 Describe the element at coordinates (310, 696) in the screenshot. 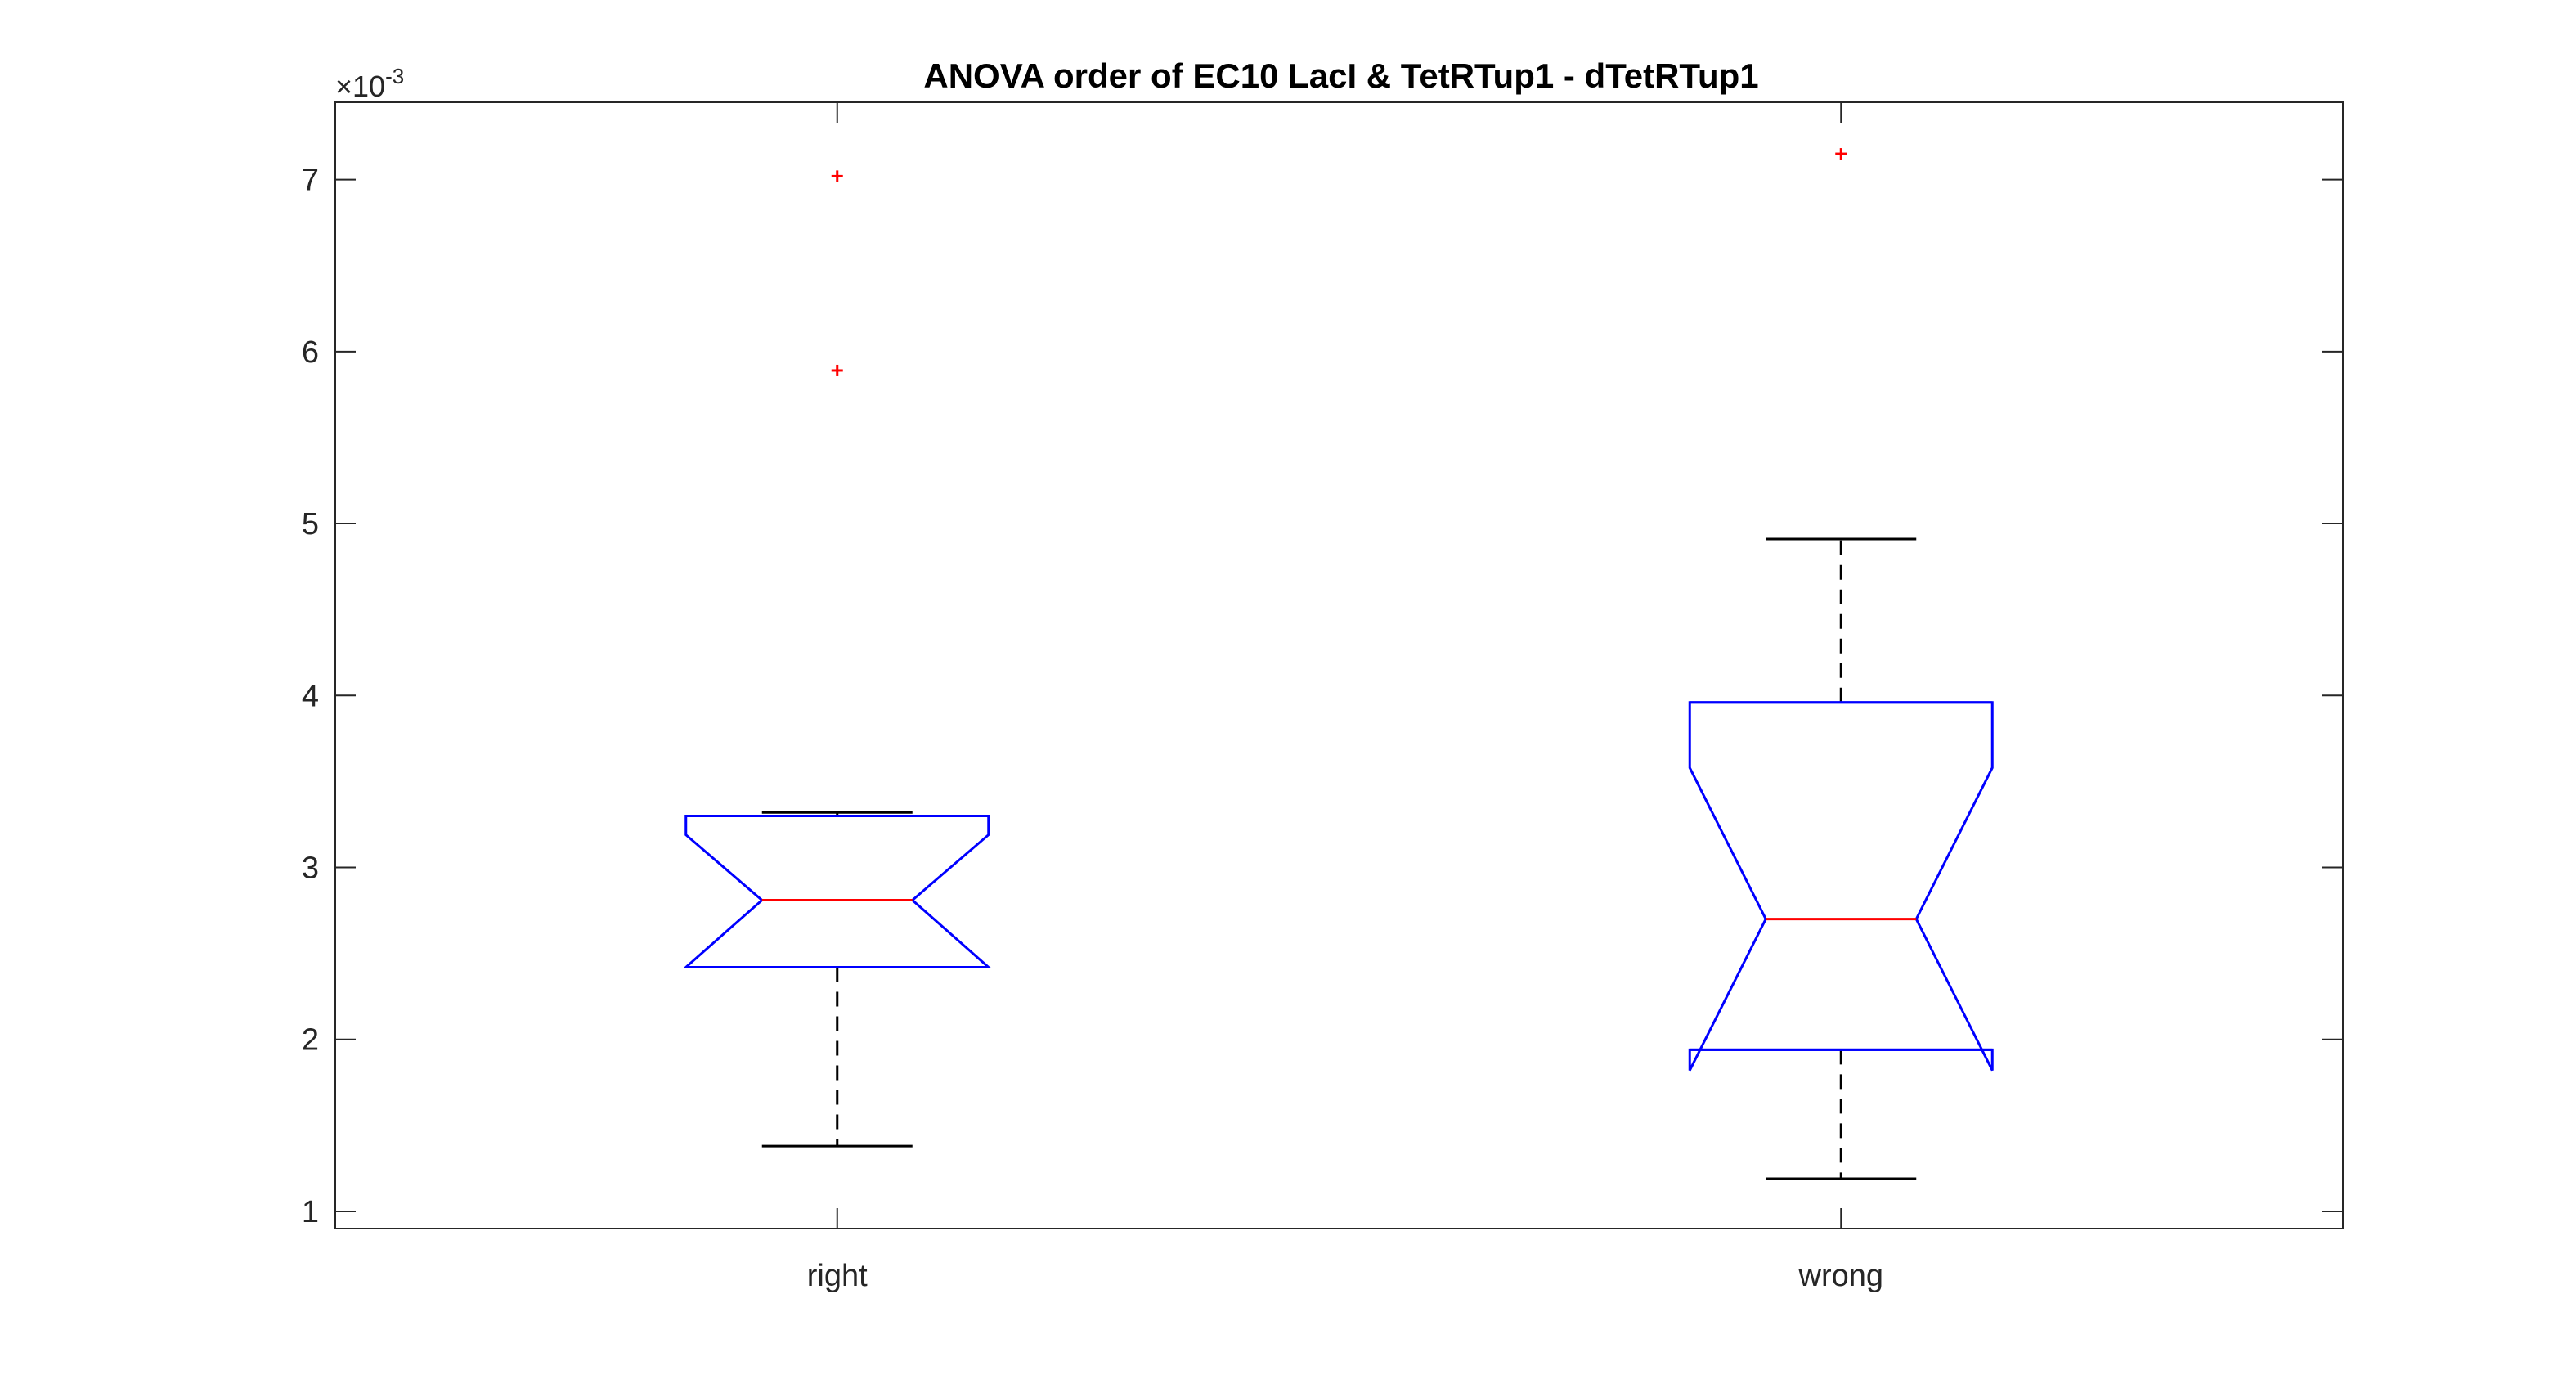

I see `y-tick-label: 4` at that location.